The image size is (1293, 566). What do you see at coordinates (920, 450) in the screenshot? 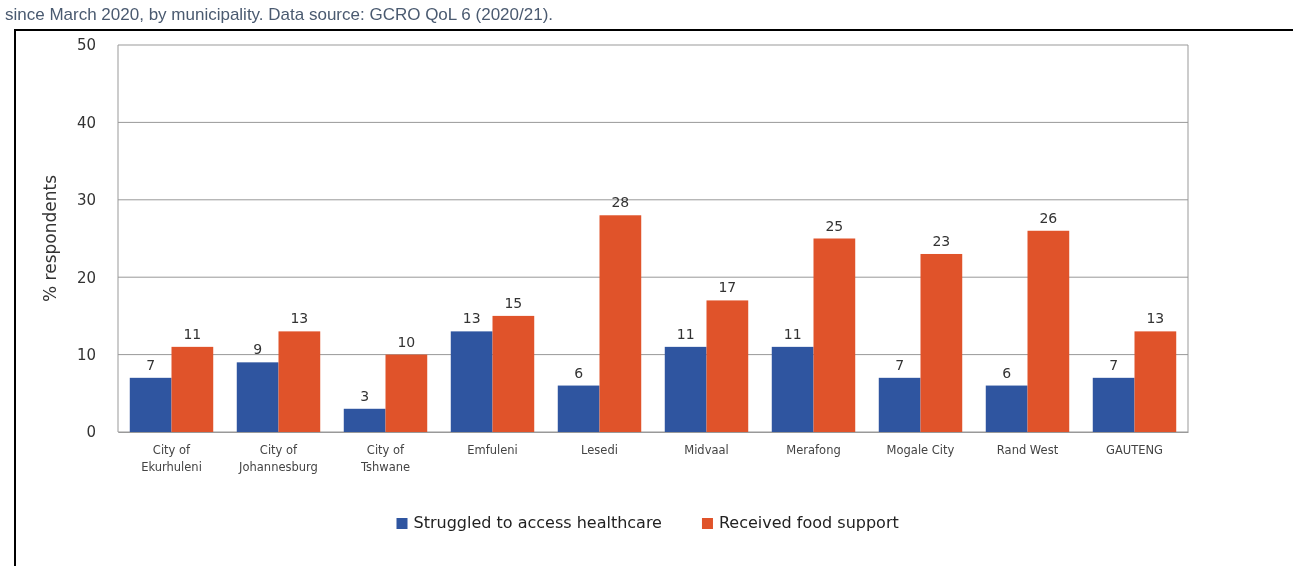
I see `x-tick-label: Mogale City` at bounding box center [920, 450].